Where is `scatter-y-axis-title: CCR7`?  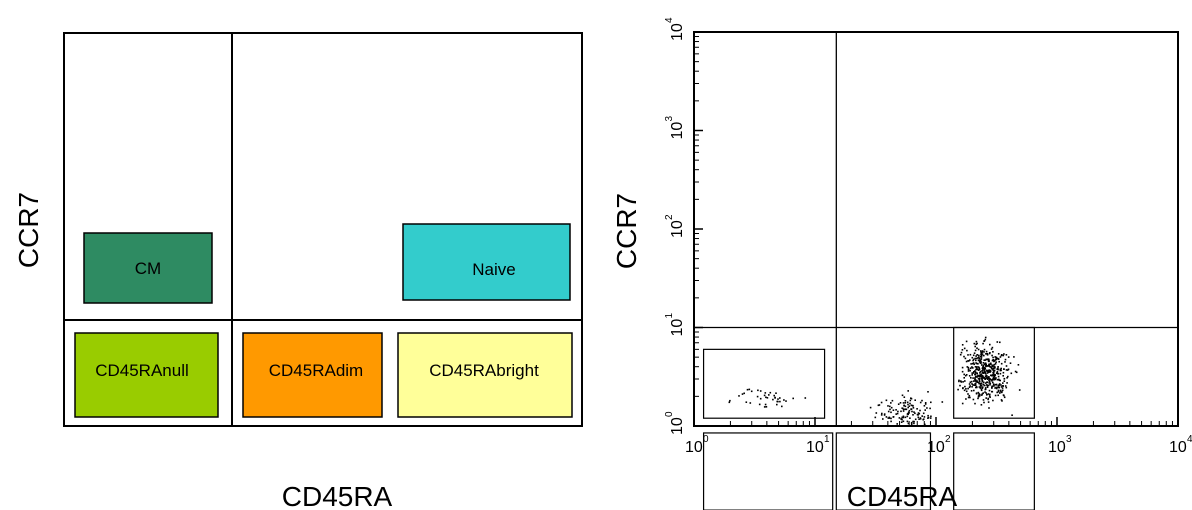
scatter-y-axis-title: CCR7 is located at coordinates (626, 231).